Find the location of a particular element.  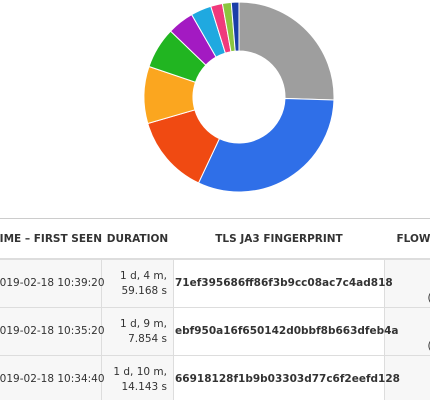

time-cell: 2019-02-18 10:35:20 is located at coordinates (52, 331).